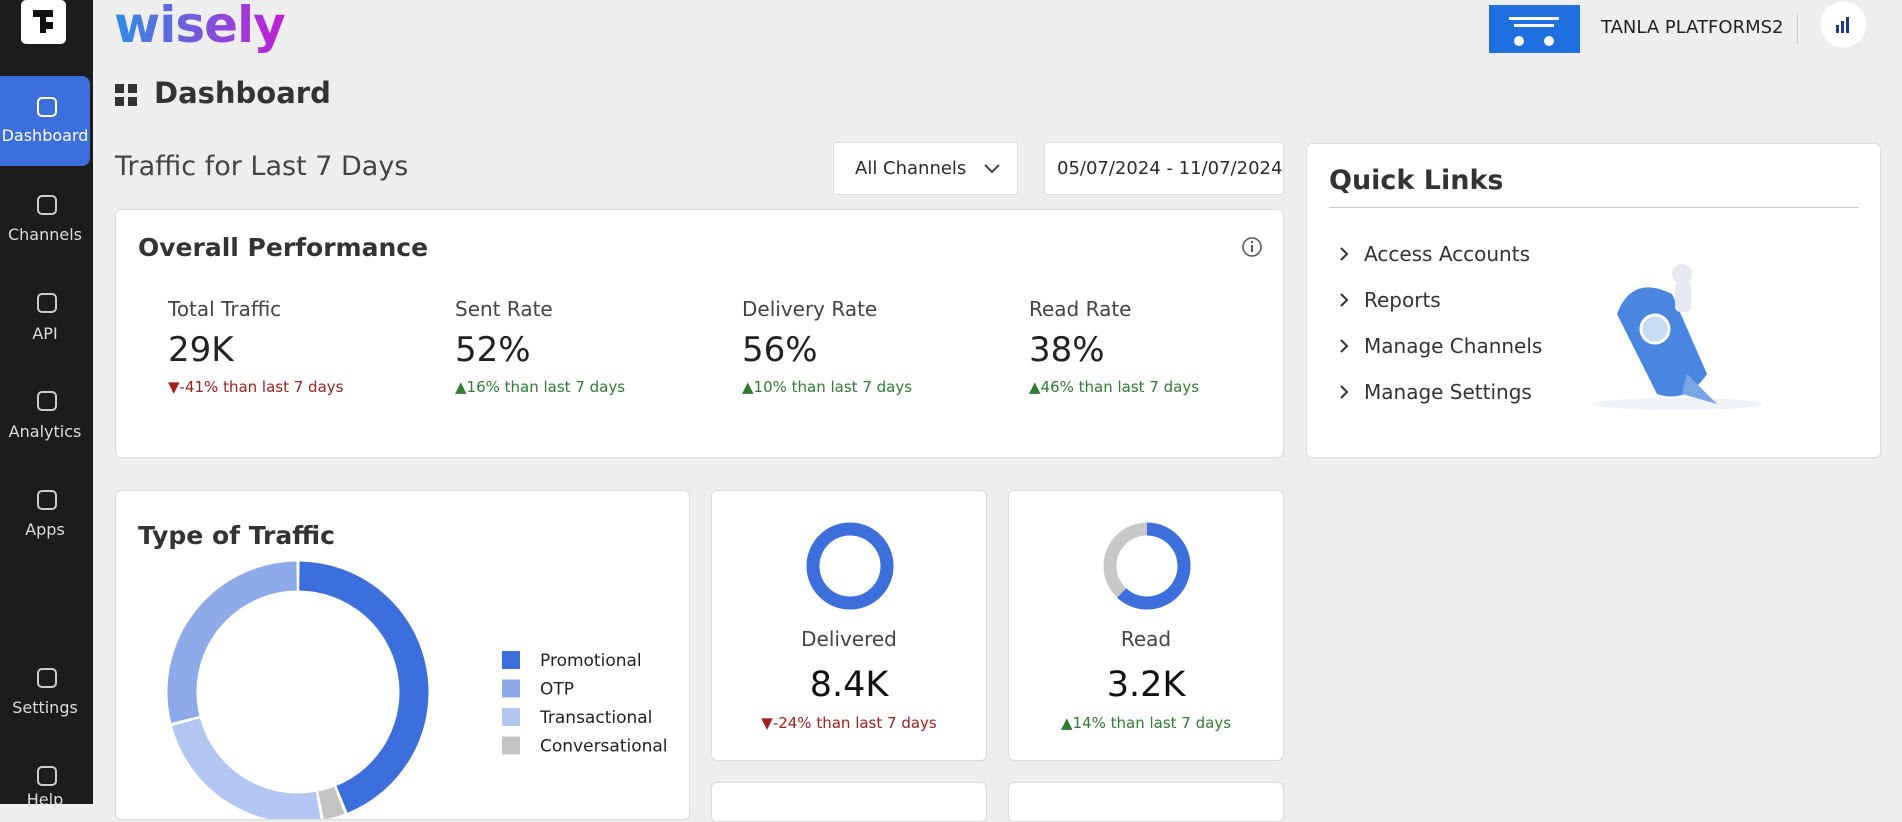 Image resolution: width=1902 pixels, height=822 pixels. I want to click on account-name: TANLA PLATFORMS2, so click(1692, 27).